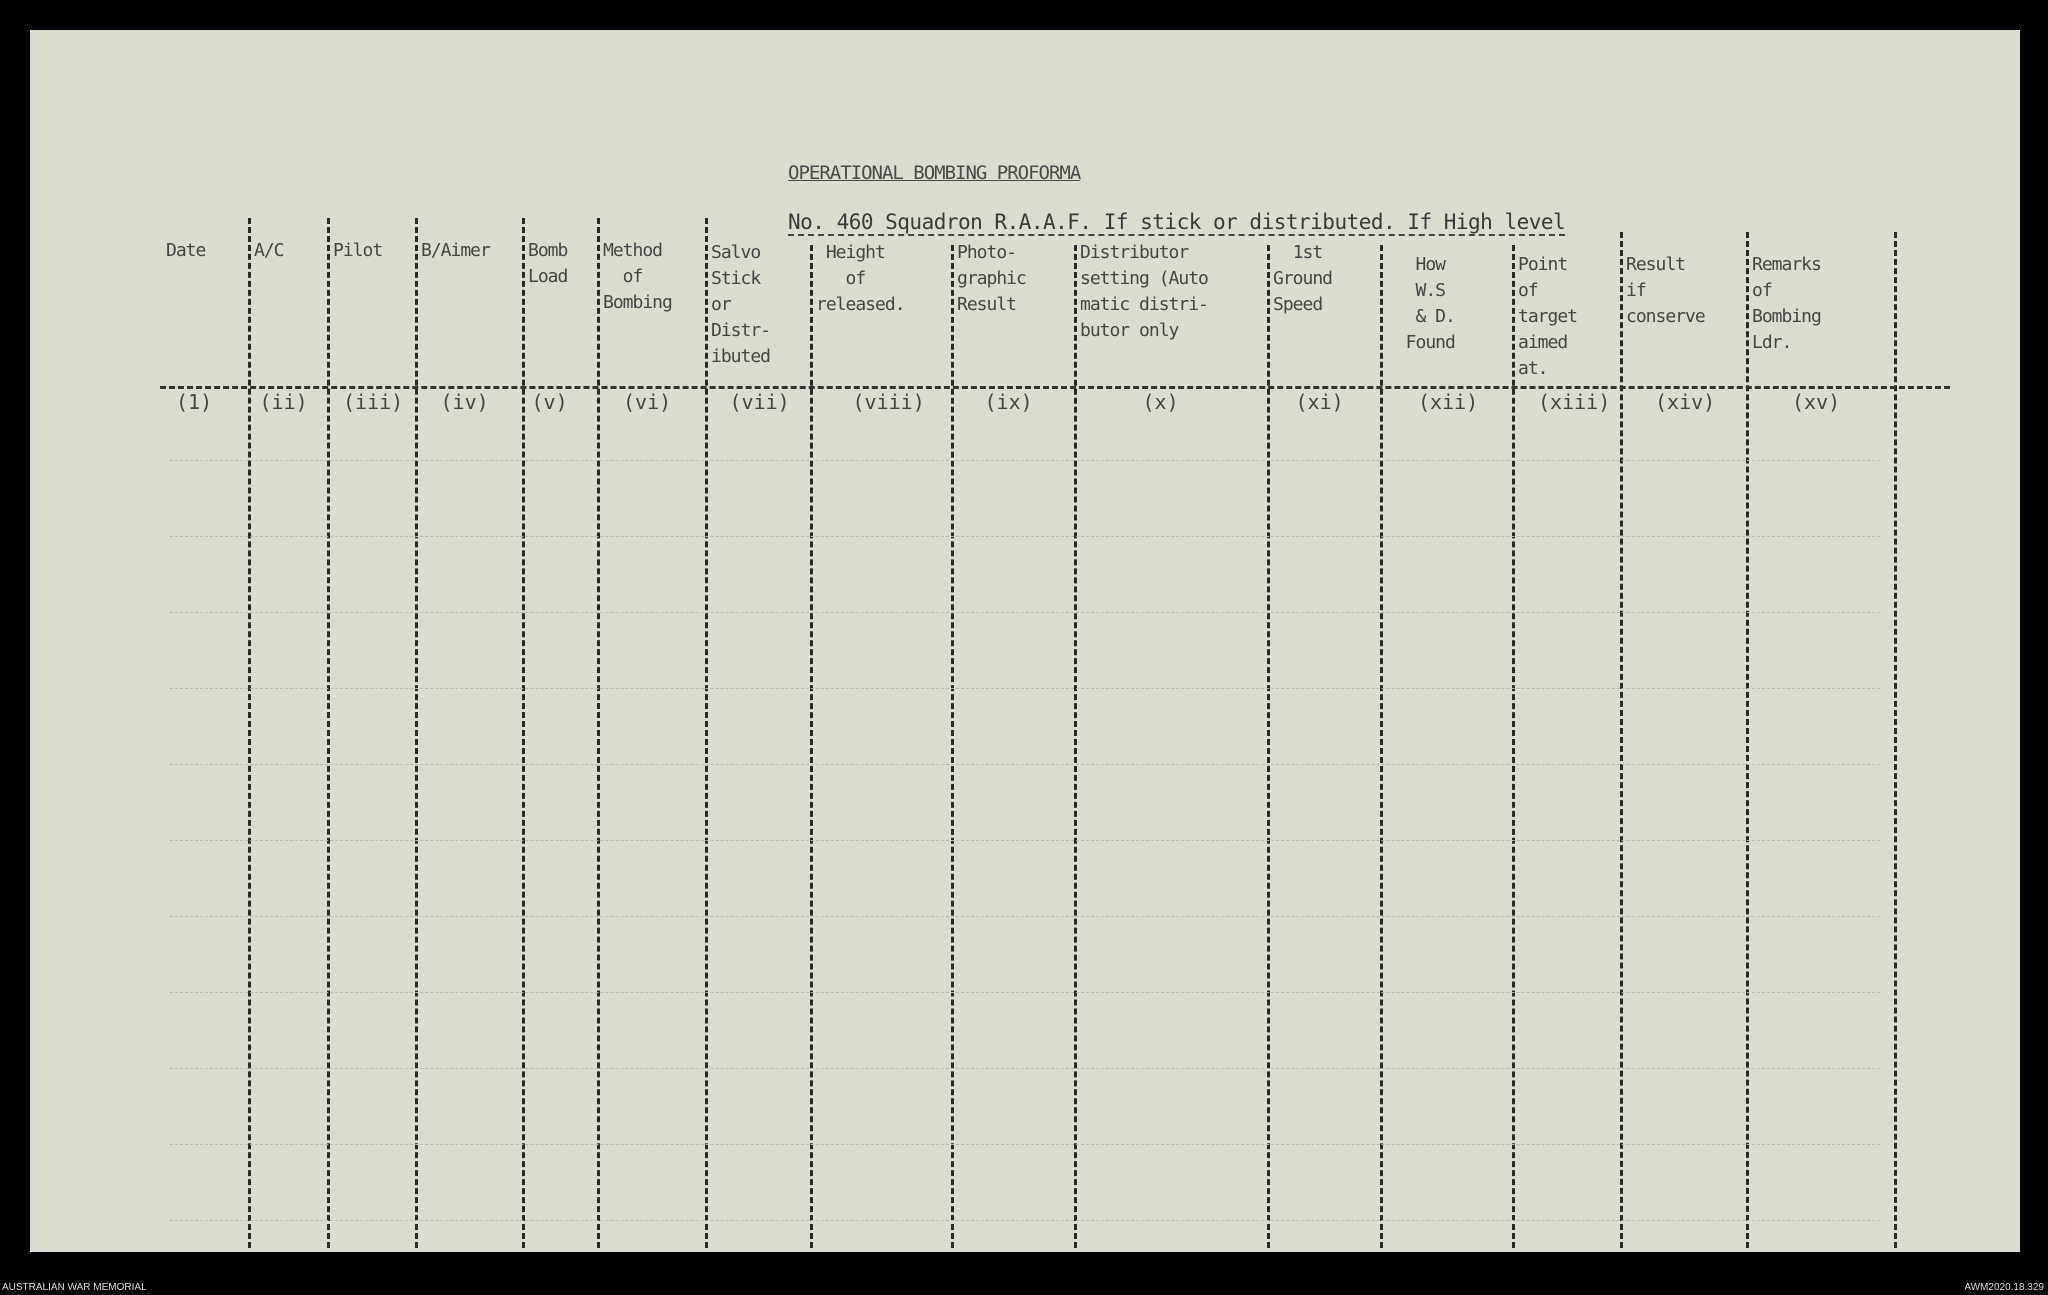 The height and width of the screenshot is (1295, 2048). I want to click on column-header: 1st Ground Speed, so click(1303, 278).